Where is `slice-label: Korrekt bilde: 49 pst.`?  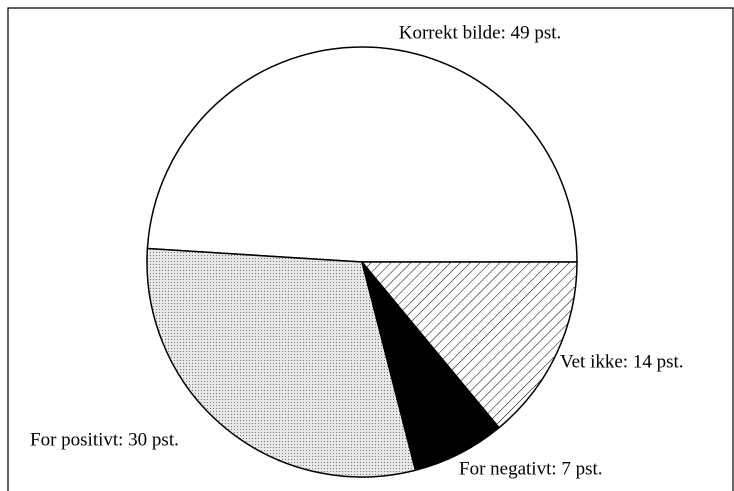 slice-label: Korrekt bilde: 49 pst. is located at coordinates (480, 32).